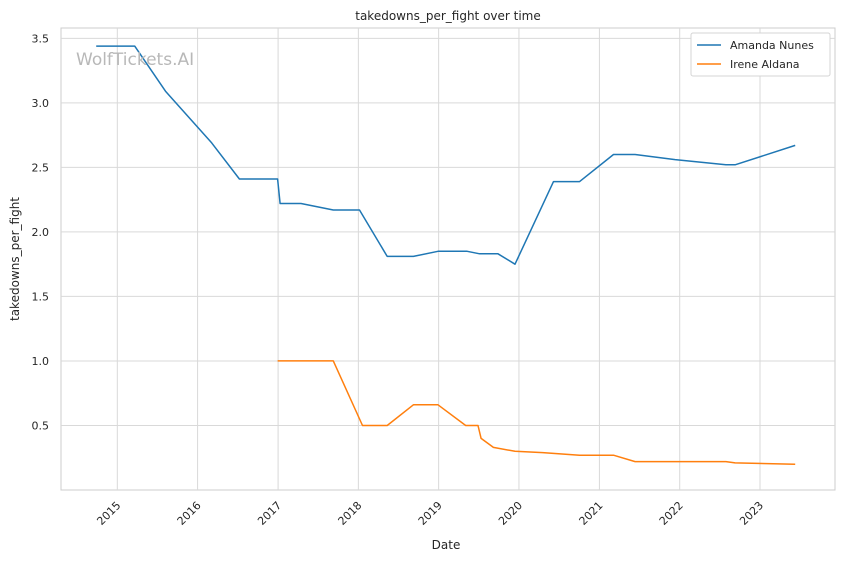  What do you see at coordinates (108, 513) in the screenshot?
I see `x-tick-label: 2015` at bounding box center [108, 513].